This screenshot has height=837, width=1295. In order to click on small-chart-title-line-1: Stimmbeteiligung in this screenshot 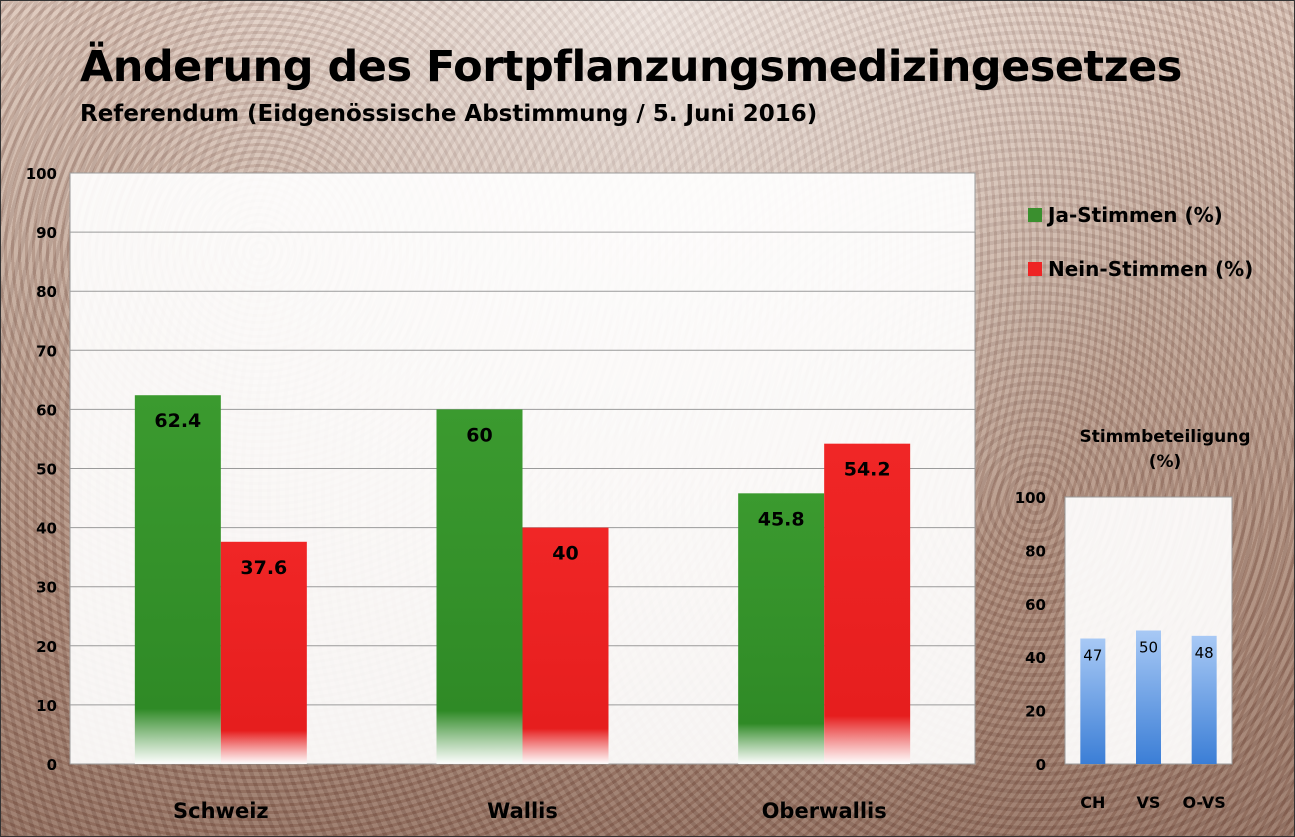, I will do `click(1165, 437)`.